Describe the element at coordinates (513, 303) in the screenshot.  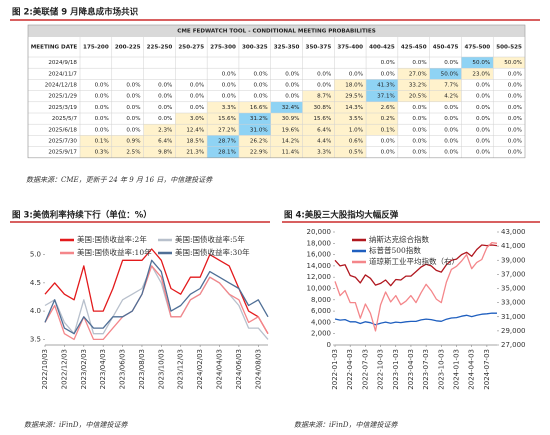
I see `y2-tick-label: 33,000` at that location.